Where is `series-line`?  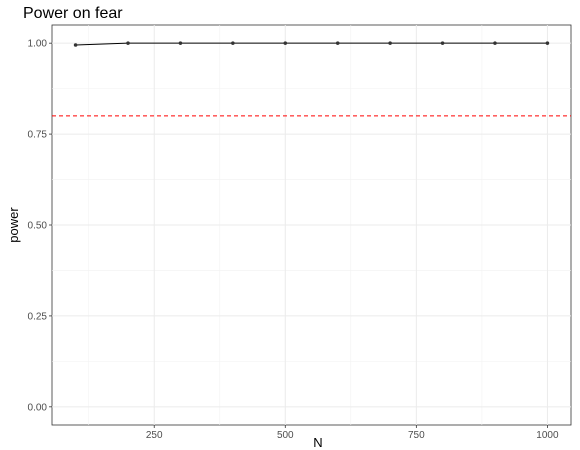
series-line is located at coordinates (311, 44).